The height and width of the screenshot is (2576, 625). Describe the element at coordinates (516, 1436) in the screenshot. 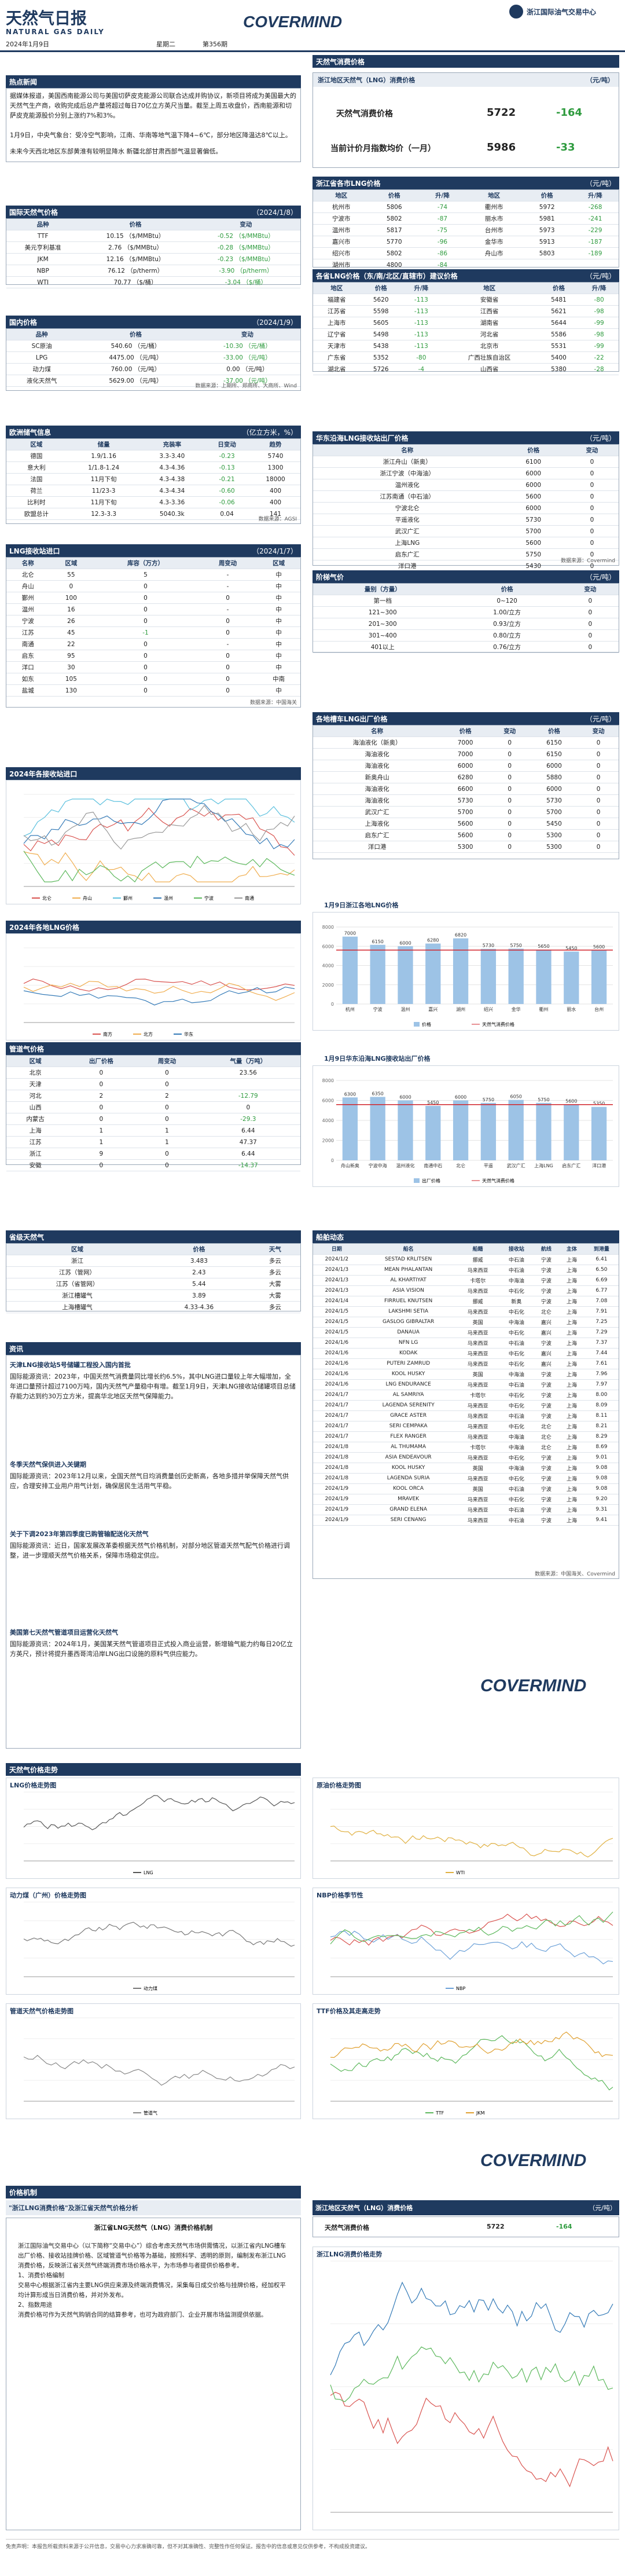

I see `table-cell: 中海油` at that location.